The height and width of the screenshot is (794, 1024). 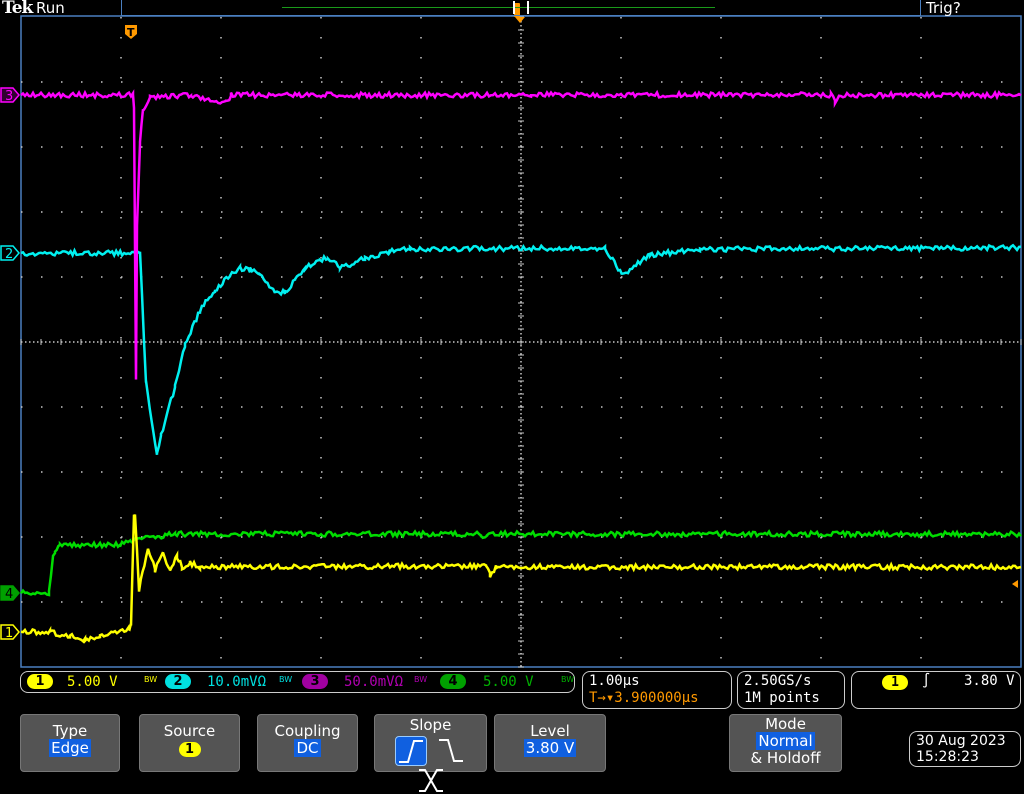 I want to click on ch2-ground-marker: 2, so click(x=10, y=253).